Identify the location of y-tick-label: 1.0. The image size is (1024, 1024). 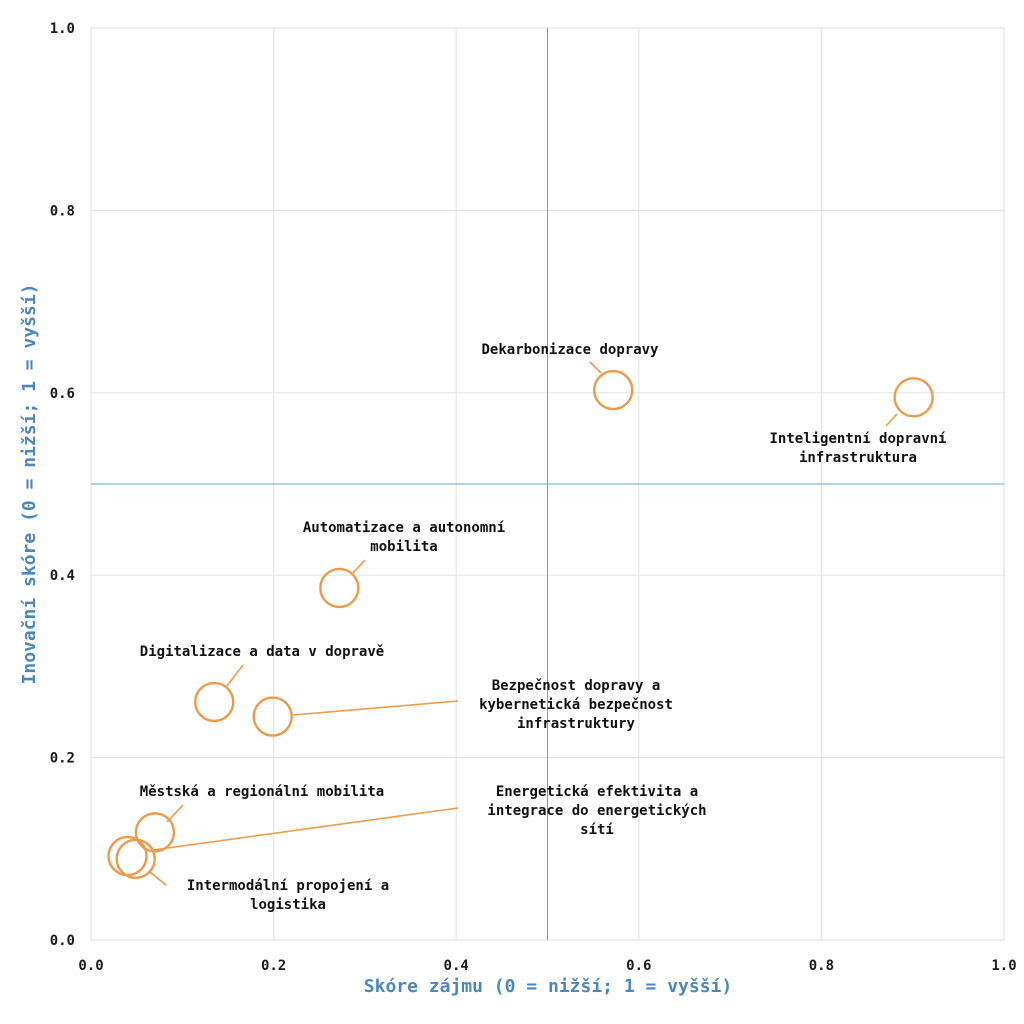
(62, 29).